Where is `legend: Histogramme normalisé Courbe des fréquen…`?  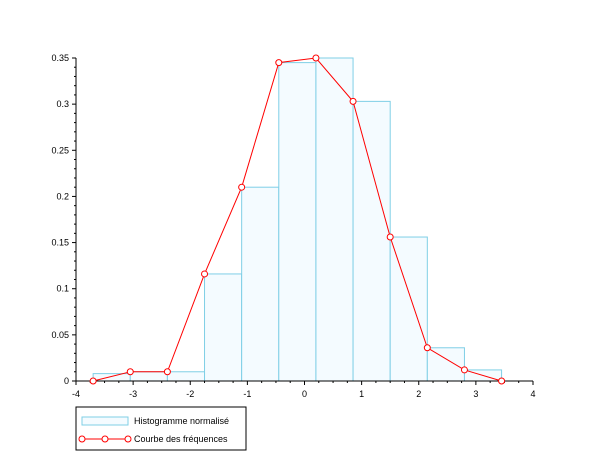
legend: Histogramme normalisé Courbe des fréquen… is located at coordinates (161, 428).